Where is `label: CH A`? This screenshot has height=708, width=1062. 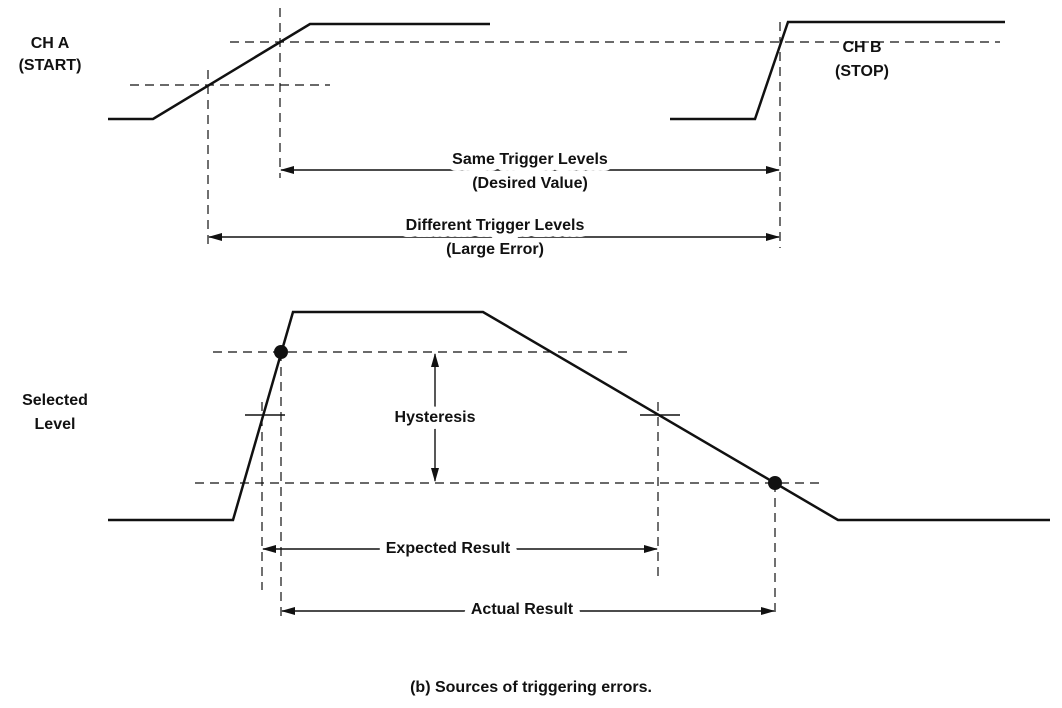 label: CH A is located at coordinates (50, 43).